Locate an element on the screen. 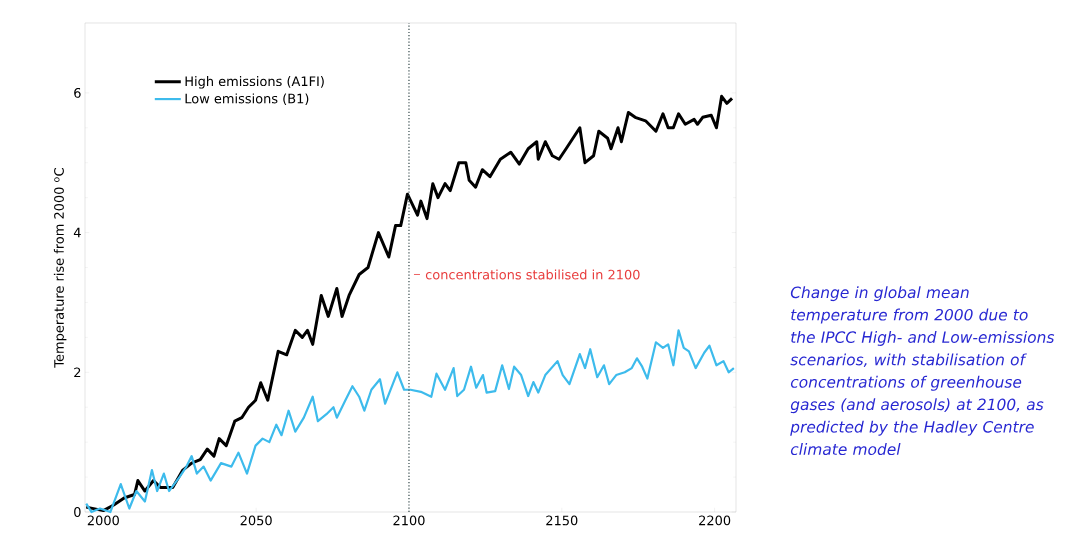  x-tick-label: 2150 is located at coordinates (562, 520).